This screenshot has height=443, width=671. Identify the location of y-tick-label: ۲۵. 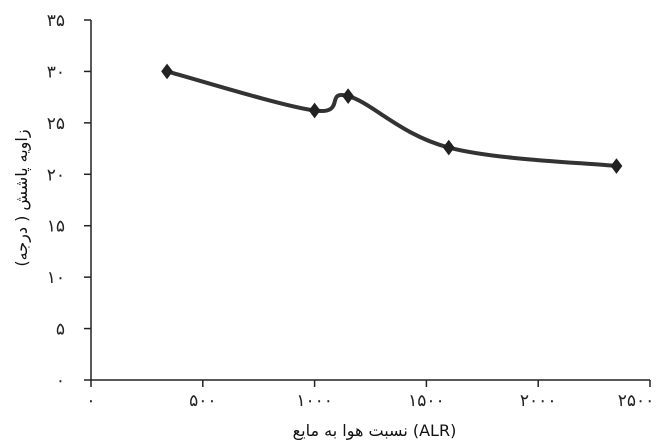
(56, 124).